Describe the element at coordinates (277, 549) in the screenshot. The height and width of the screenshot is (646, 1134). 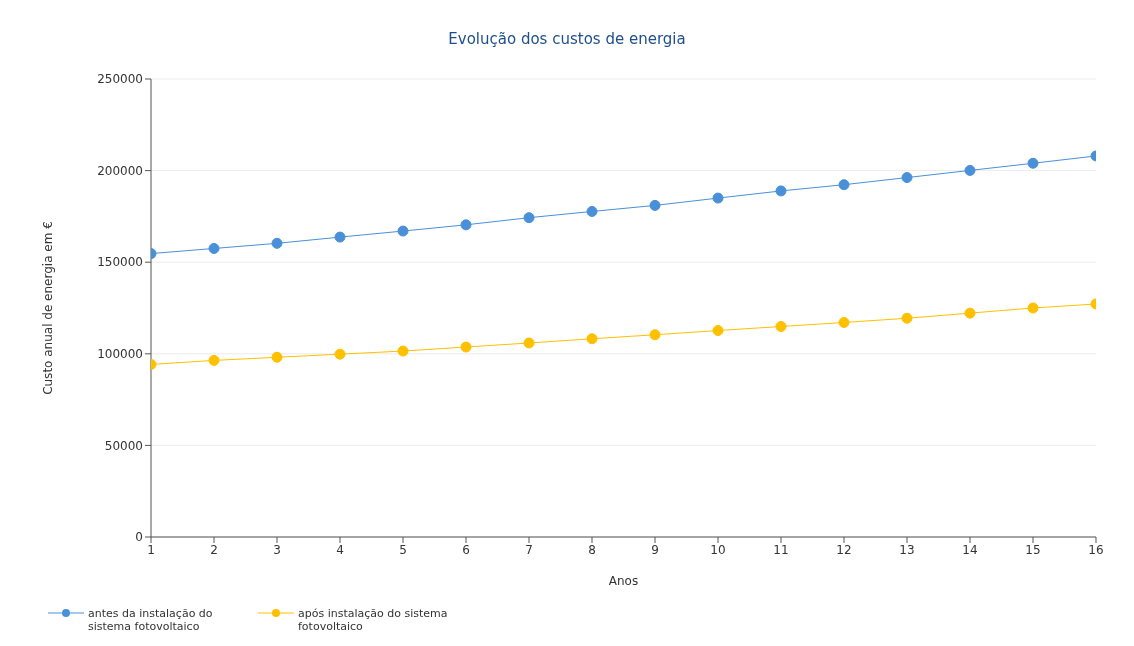
I see `x-tick-label: 3` at that location.